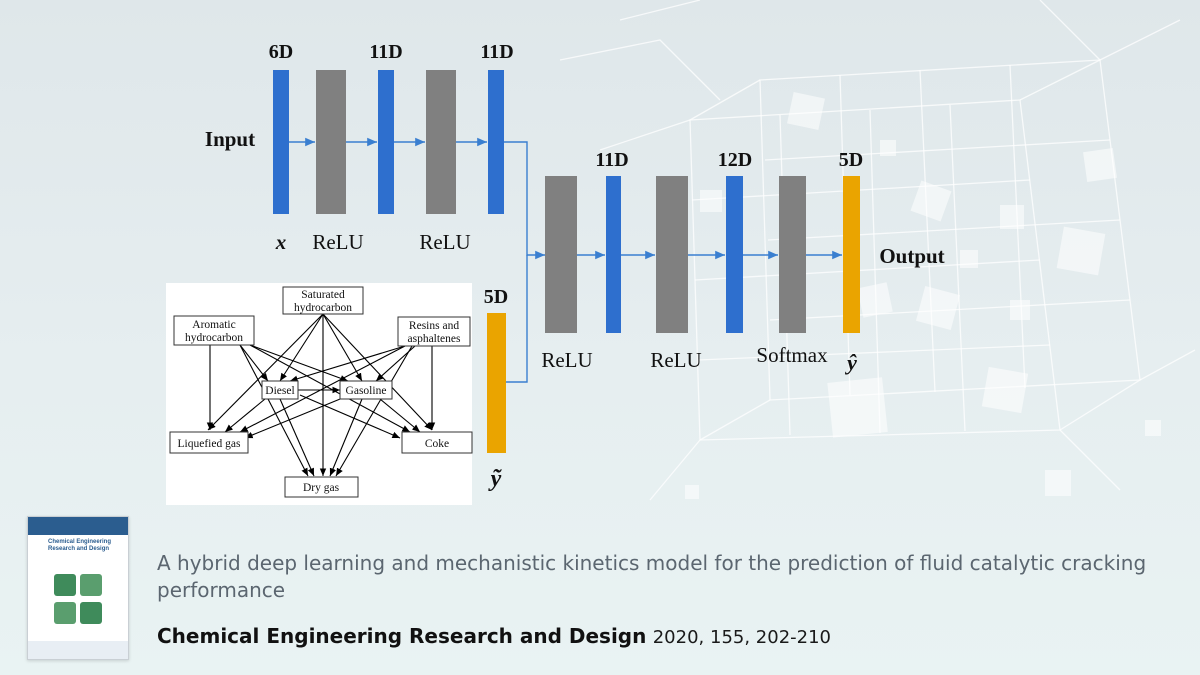 This screenshot has width=1200, height=675. I want to click on softmax-label: Softmax, so click(792, 355).